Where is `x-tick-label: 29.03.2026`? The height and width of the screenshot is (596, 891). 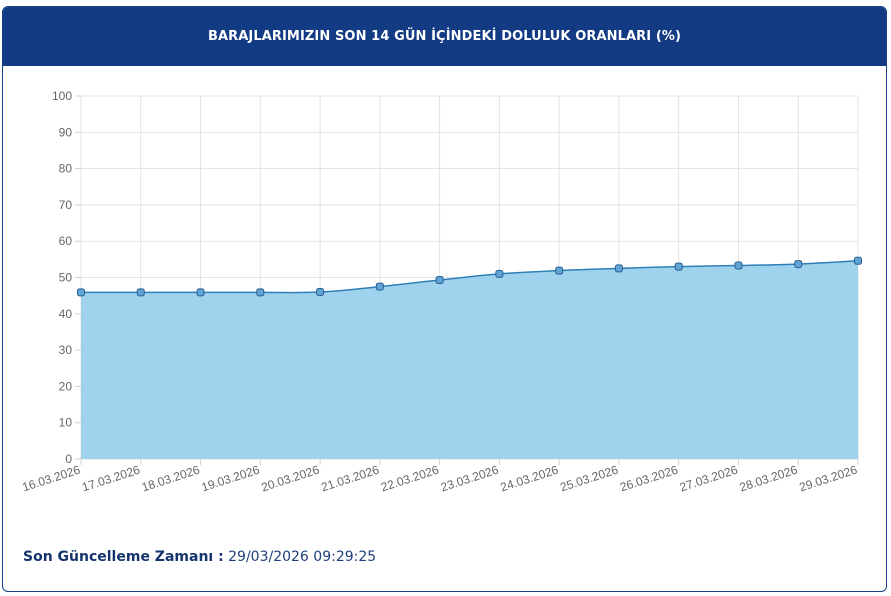 x-tick-label: 29.03.2026 is located at coordinates (828, 478).